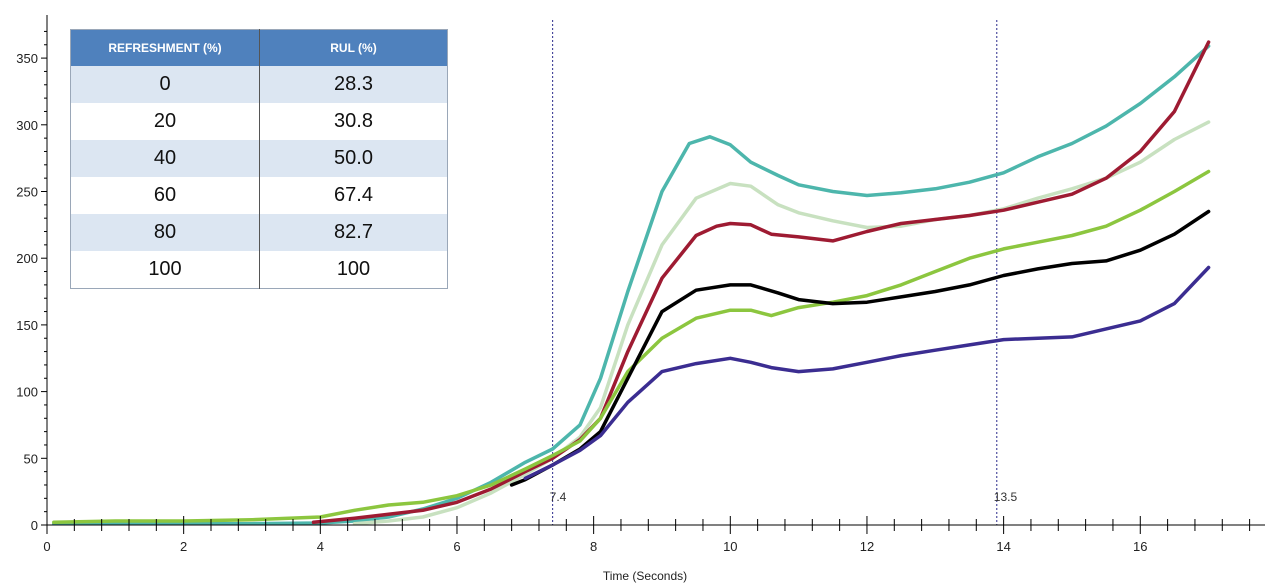  Describe the element at coordinates (27, 392) in the screenshot. I see `y-tick-label: 100` at that location.